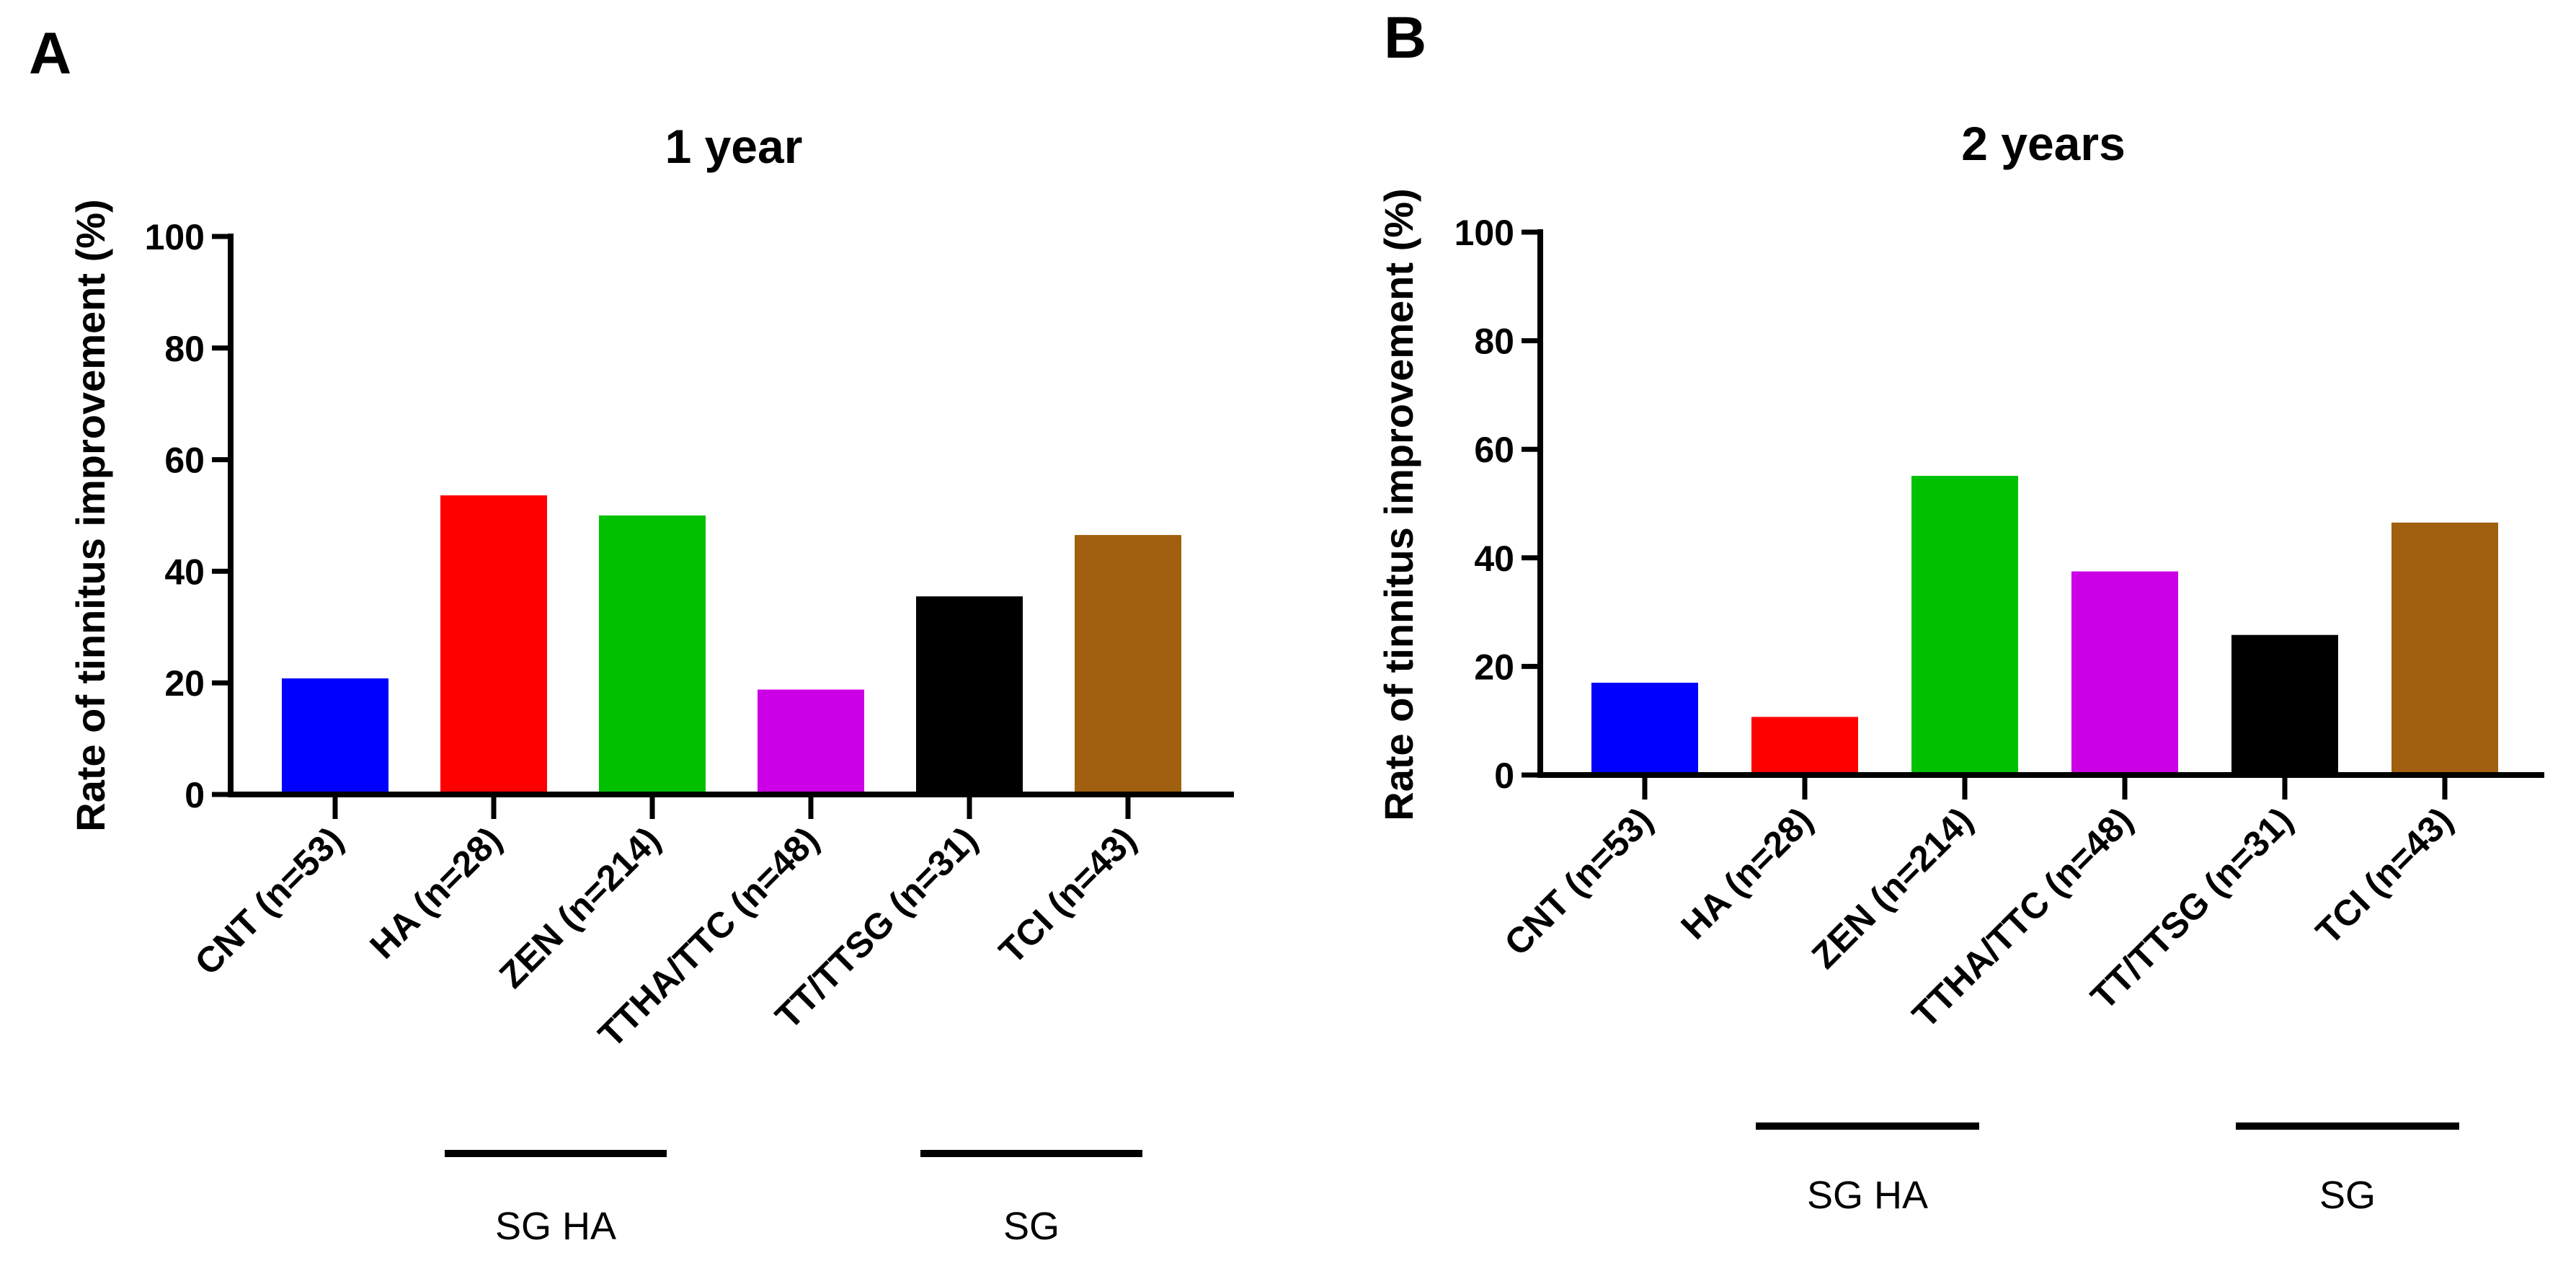  Describe the element at coordinates (734, 146) in the screenshot. I see `chart-title: 1 year` at that location.